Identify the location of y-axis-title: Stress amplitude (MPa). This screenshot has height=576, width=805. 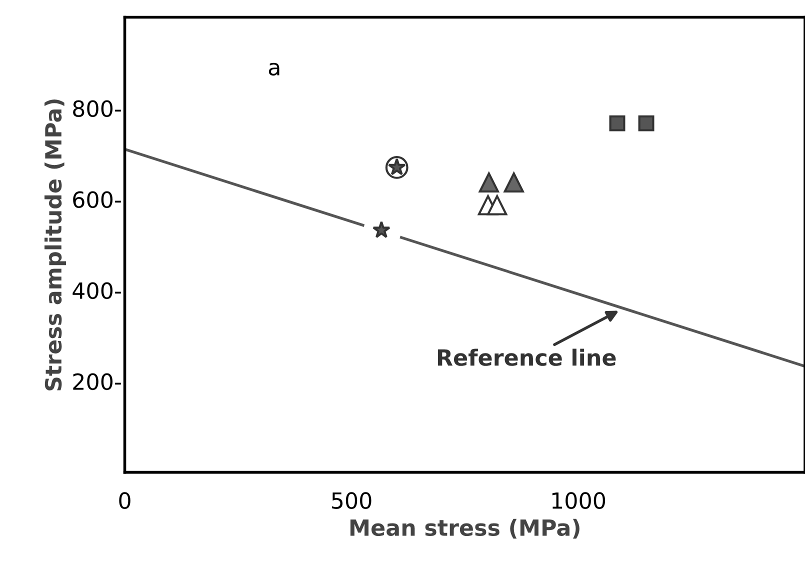
(55, 244).